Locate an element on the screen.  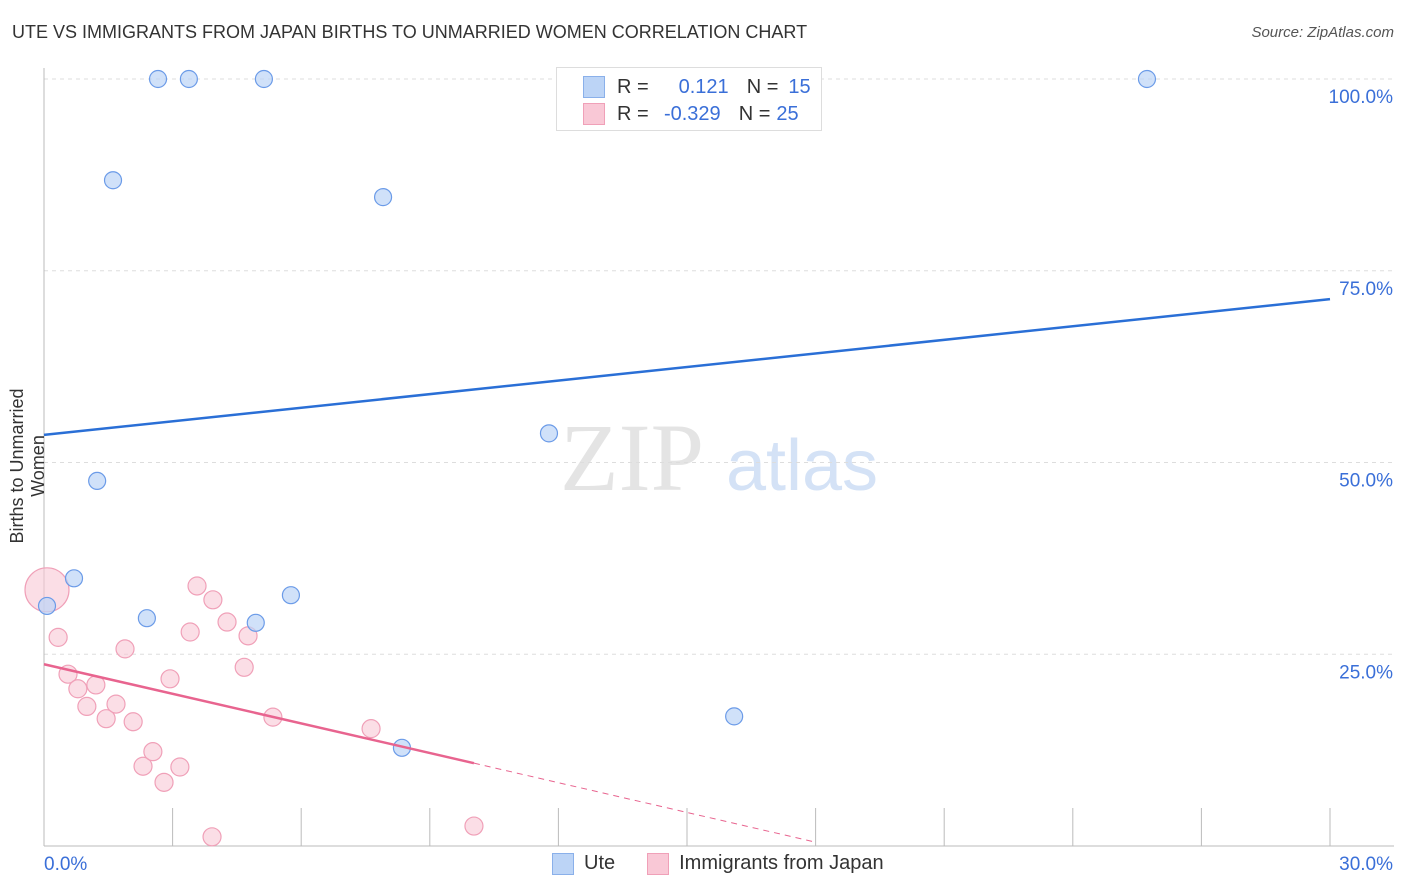
y-tick-label: 50.0% is located at coordinates (1366, 481).